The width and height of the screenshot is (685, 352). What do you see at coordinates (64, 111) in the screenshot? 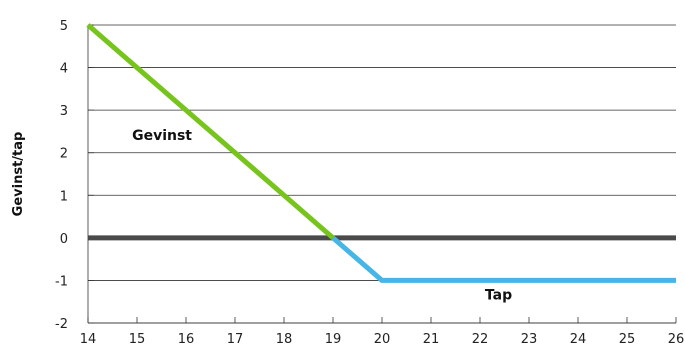
I see `y-tick-label: 3` at bounding box center [64, 111].